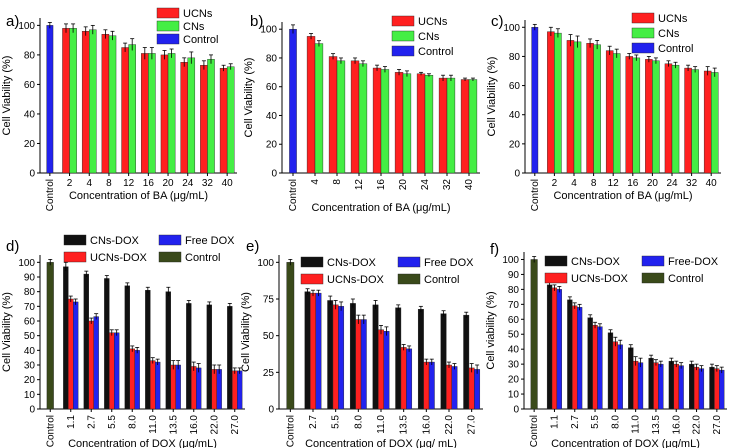 This screenshot has height=448, width=747. I want to click on y-tick-label: 90, so click(514, 275).